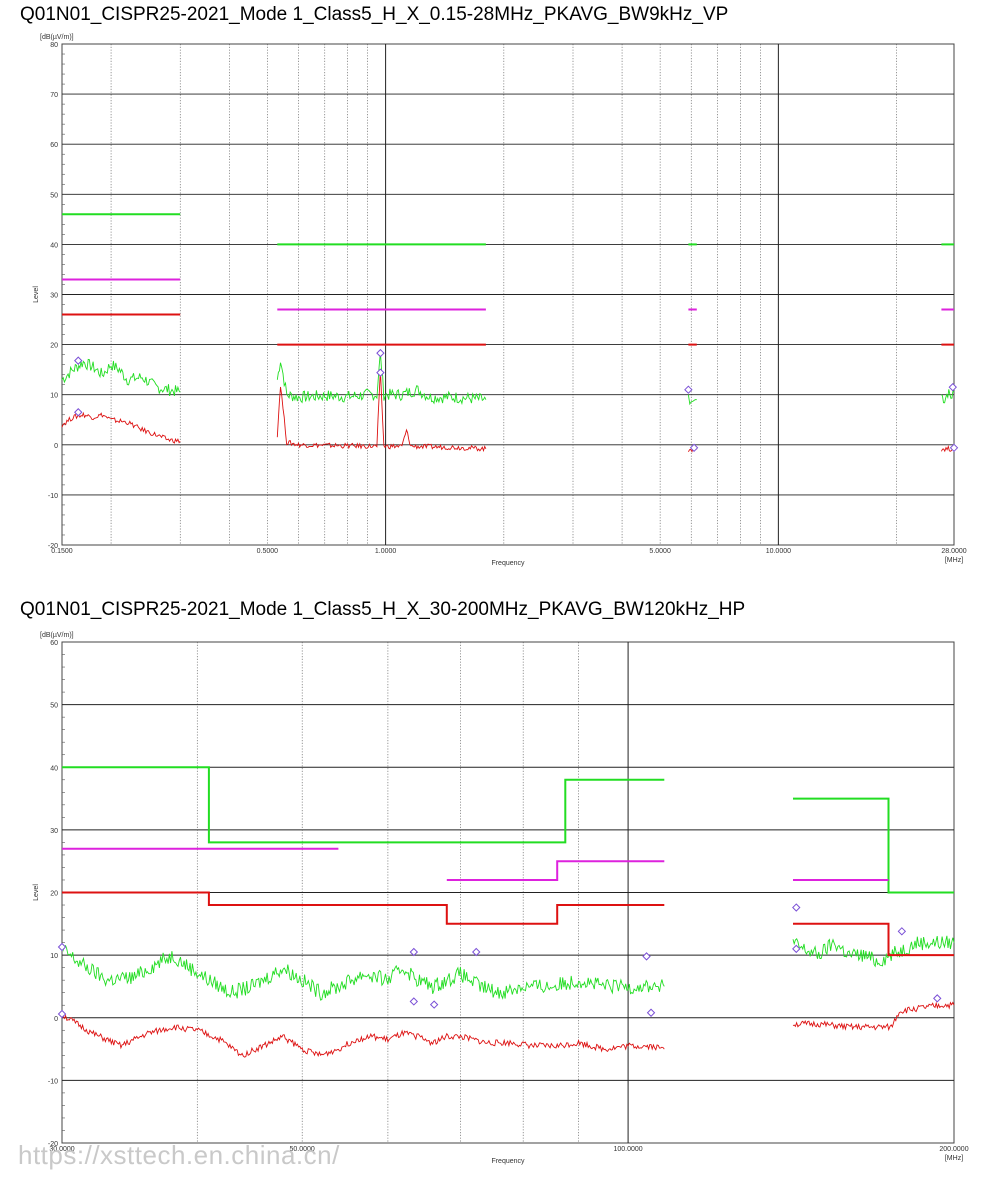 The image size is (1000, 1180). Describe the element at coordinates (268, 551) in the screenshot. I see `x-tick-label: 0.5000` at that location.